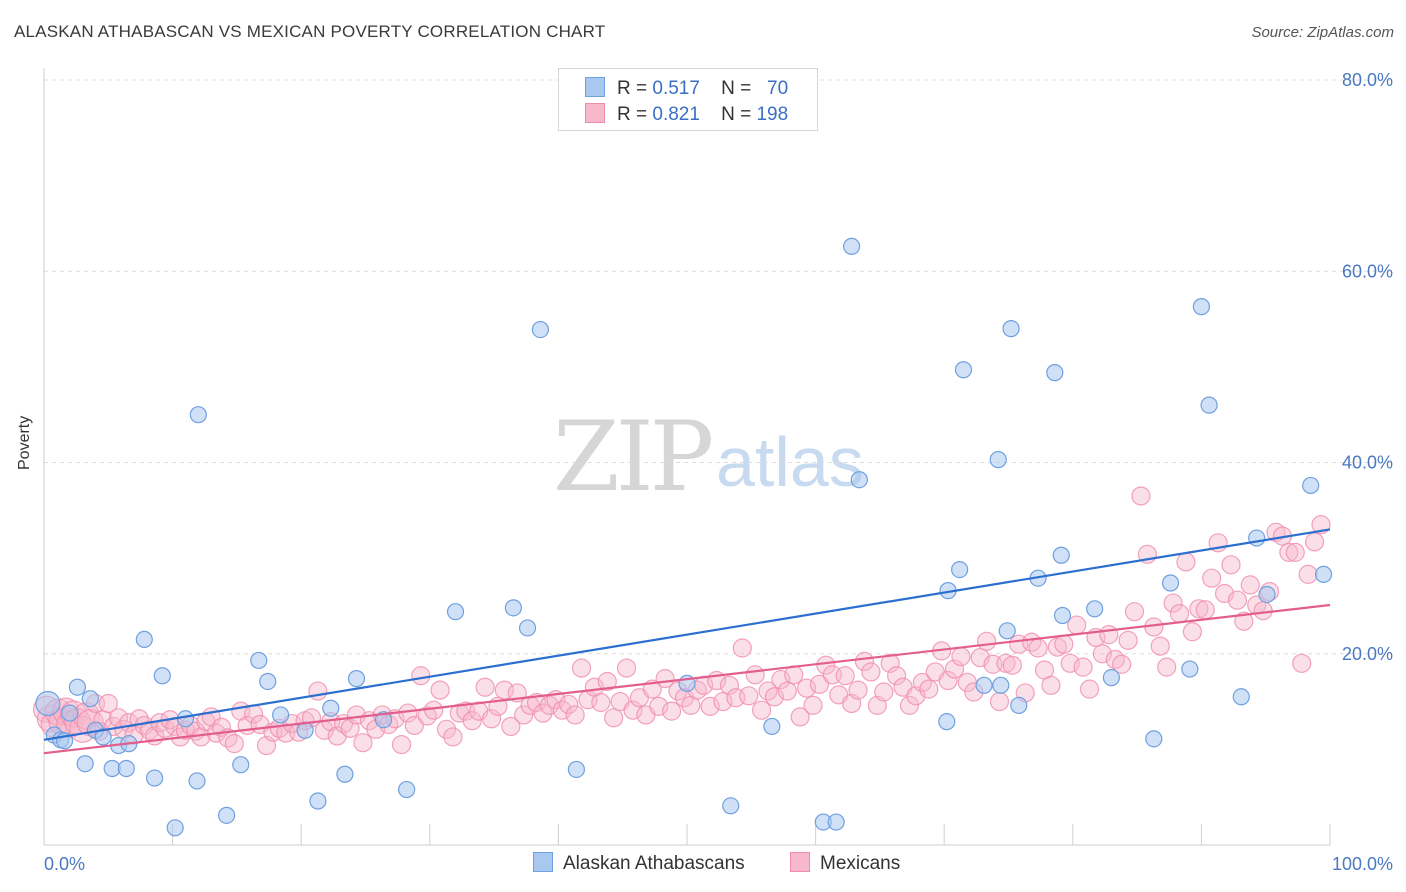 The width and height of the screenshot is (1406, 892). I want to click on legend-row-mexicans: R = 0.821 N = 198, so click(686, 115).